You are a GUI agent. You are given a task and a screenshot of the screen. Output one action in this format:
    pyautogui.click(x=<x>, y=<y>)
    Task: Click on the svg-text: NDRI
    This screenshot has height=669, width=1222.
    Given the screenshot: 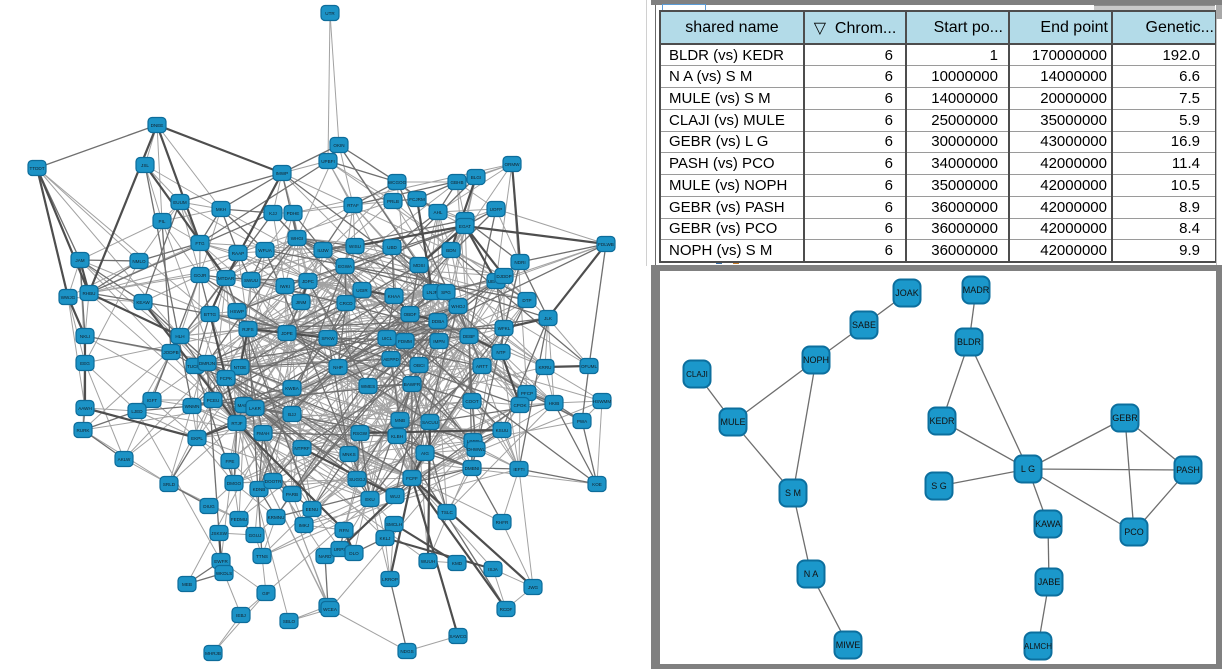 What is the action you would take?
    pyautogui.click(x=519, y=262)
    